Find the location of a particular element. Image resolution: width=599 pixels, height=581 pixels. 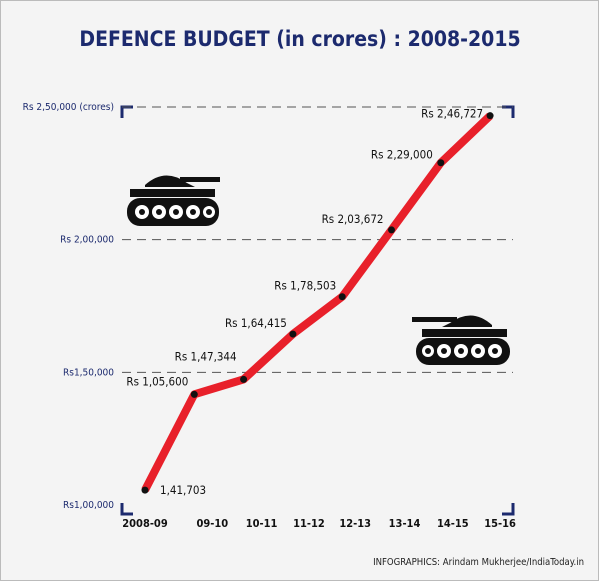

annotation: Rs 2,46,727 is located at coordinates (452, 114).